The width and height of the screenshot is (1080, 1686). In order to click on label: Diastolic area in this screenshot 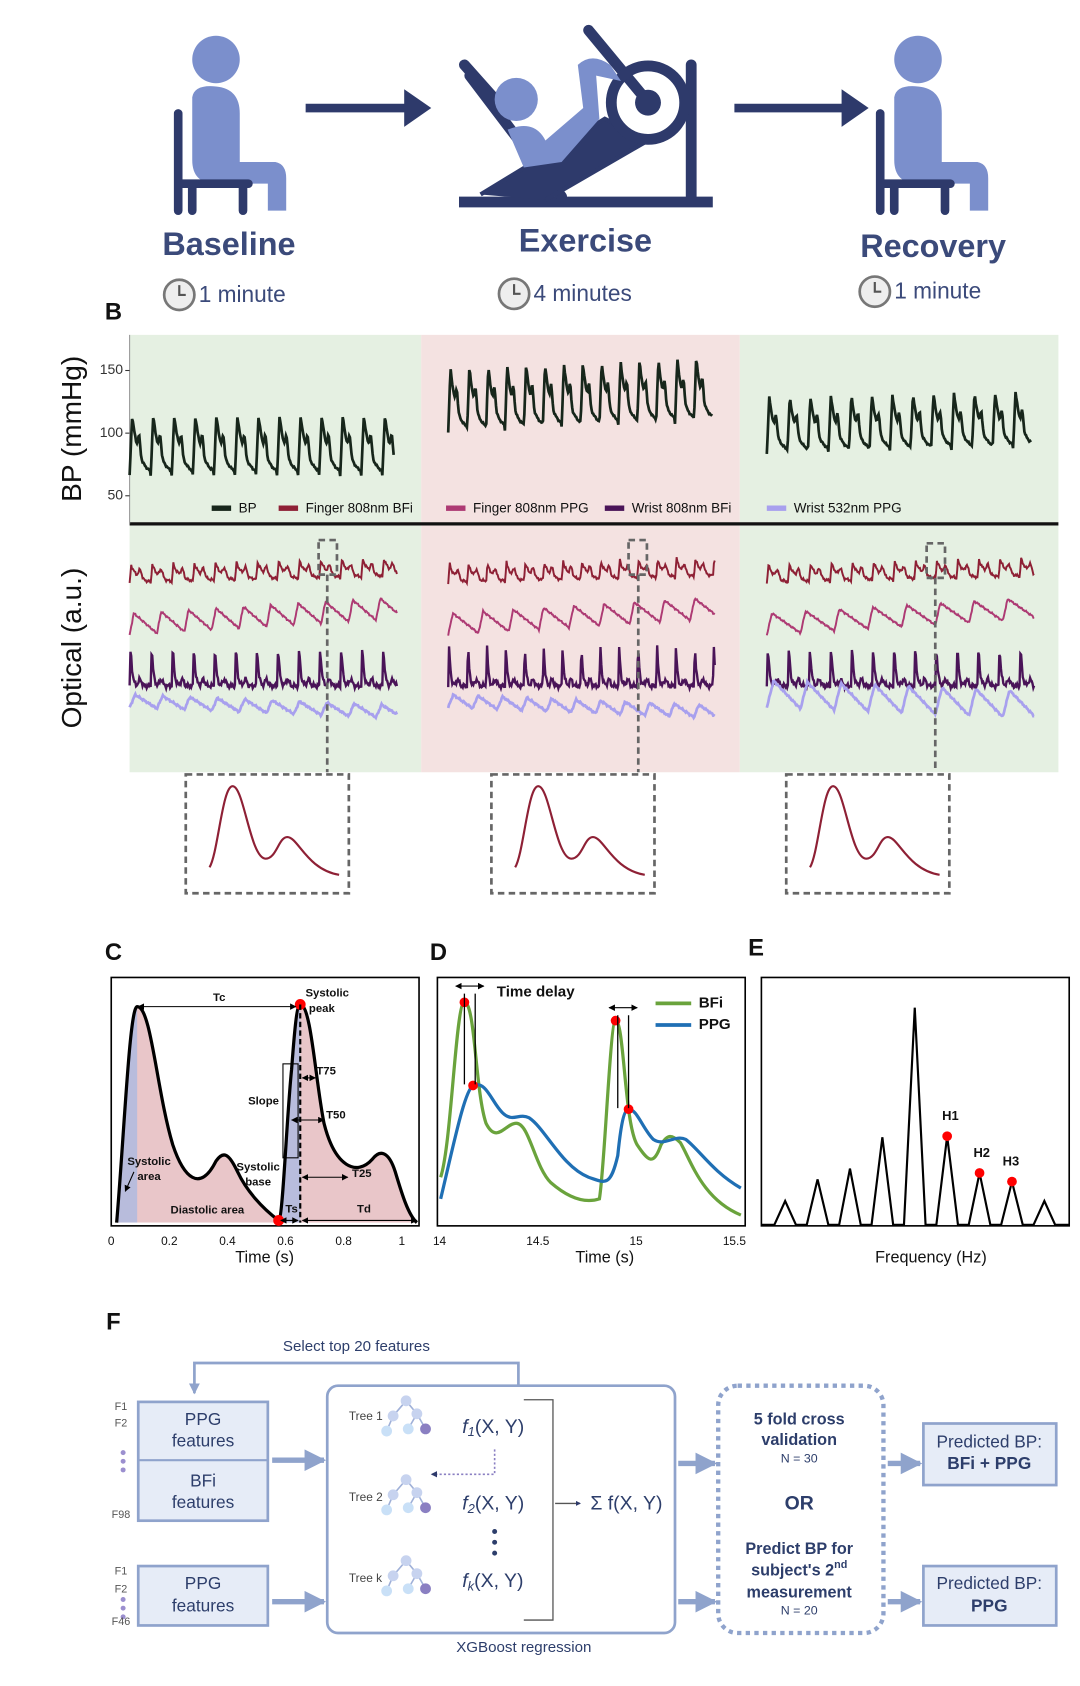, I will do `click(208, 1211)`.